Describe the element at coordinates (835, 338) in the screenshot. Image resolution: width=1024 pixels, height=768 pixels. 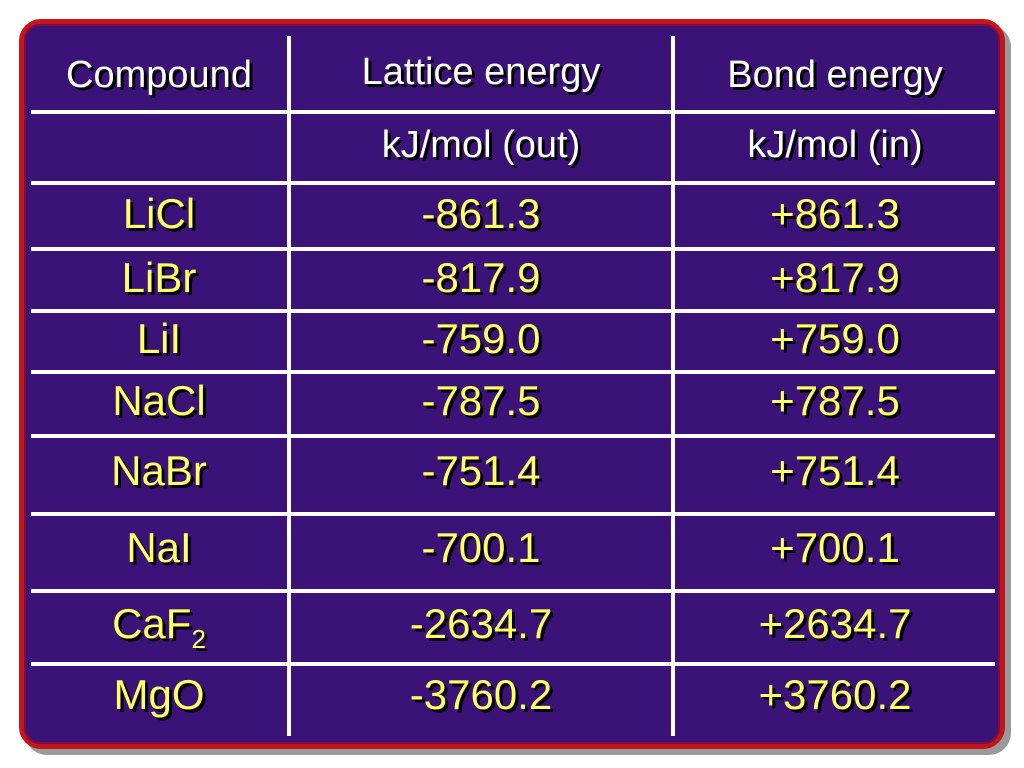
I see `bond-energy-cell: +759.0` at that location.